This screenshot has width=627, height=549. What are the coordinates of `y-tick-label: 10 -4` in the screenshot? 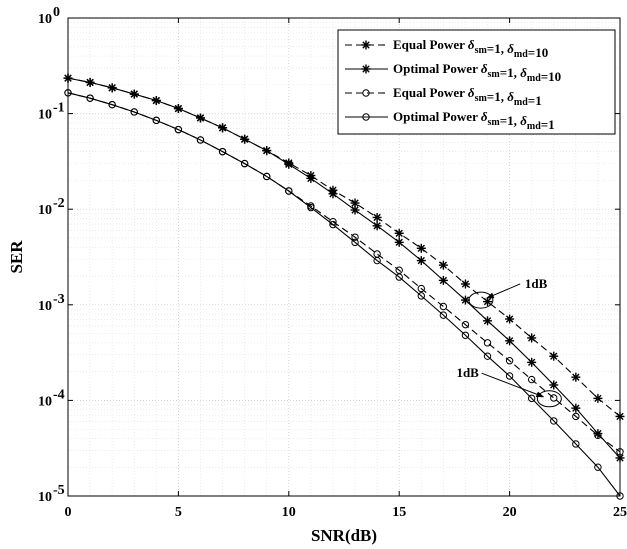 It's located at (51, 398).